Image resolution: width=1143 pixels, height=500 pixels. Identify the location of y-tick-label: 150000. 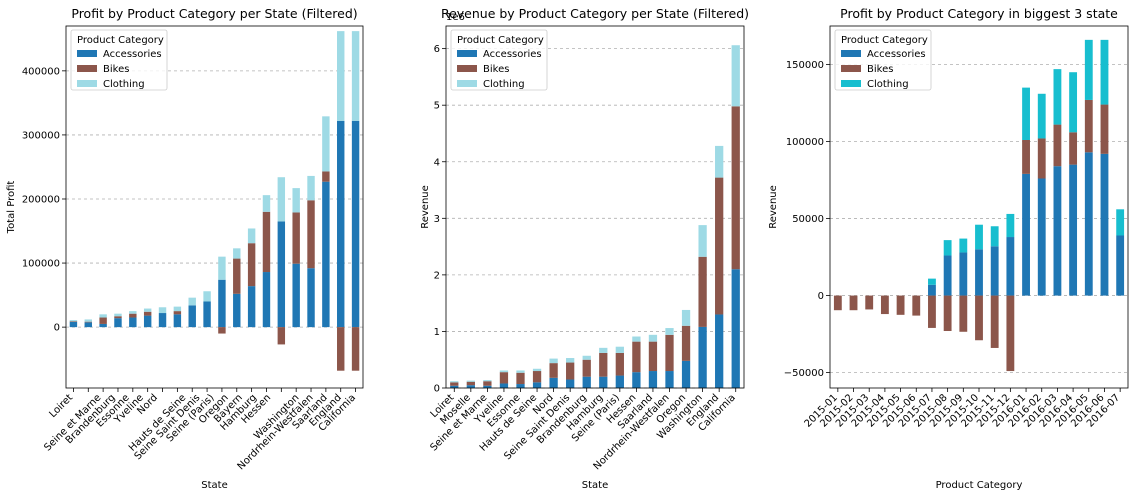
(805, 65).